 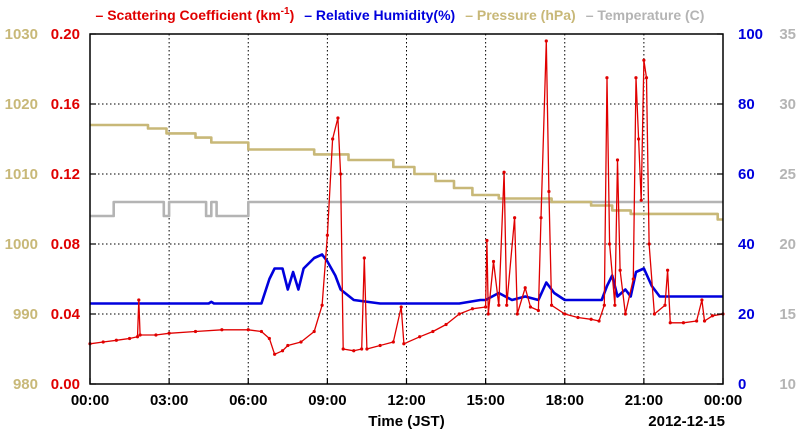 What do you see at coordinates (565, 400) in the screenshot?
I see `x-axis-tick-label: 18:00` at bounding box center [565, 400].